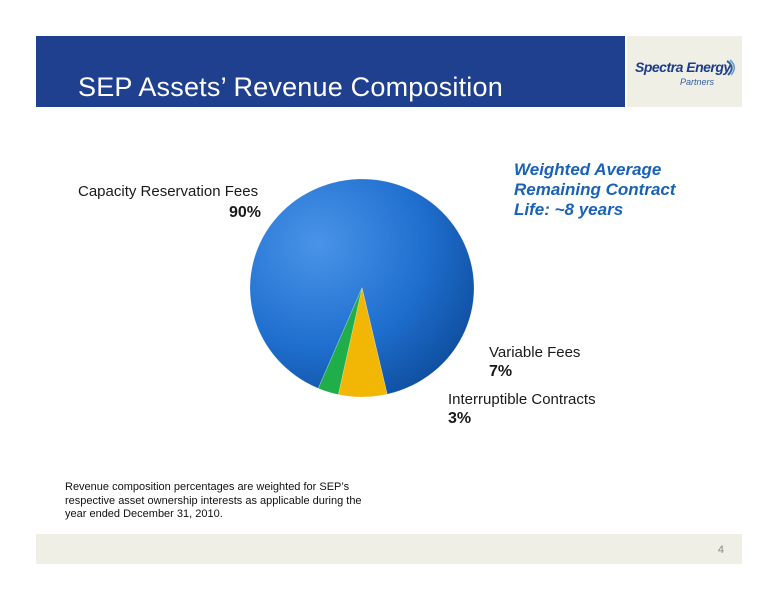  I want to click on slice-label-capacity: Capacity Reservation Fees, so click(168, 191).